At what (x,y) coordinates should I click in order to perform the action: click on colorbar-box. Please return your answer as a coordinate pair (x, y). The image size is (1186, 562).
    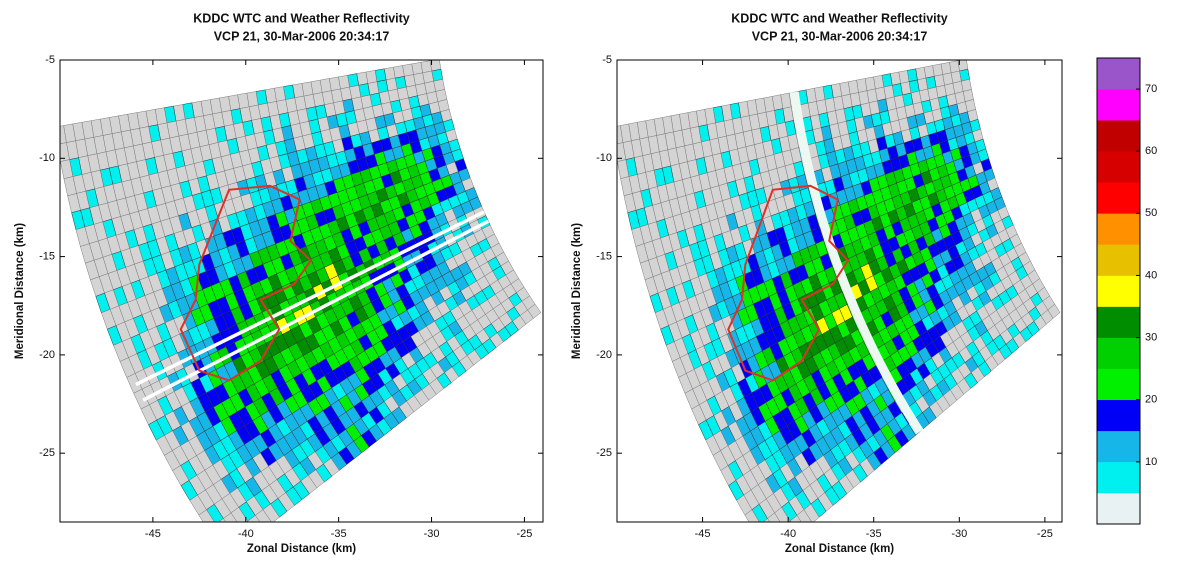
    Looking at the image, I should click on (1118, 291).